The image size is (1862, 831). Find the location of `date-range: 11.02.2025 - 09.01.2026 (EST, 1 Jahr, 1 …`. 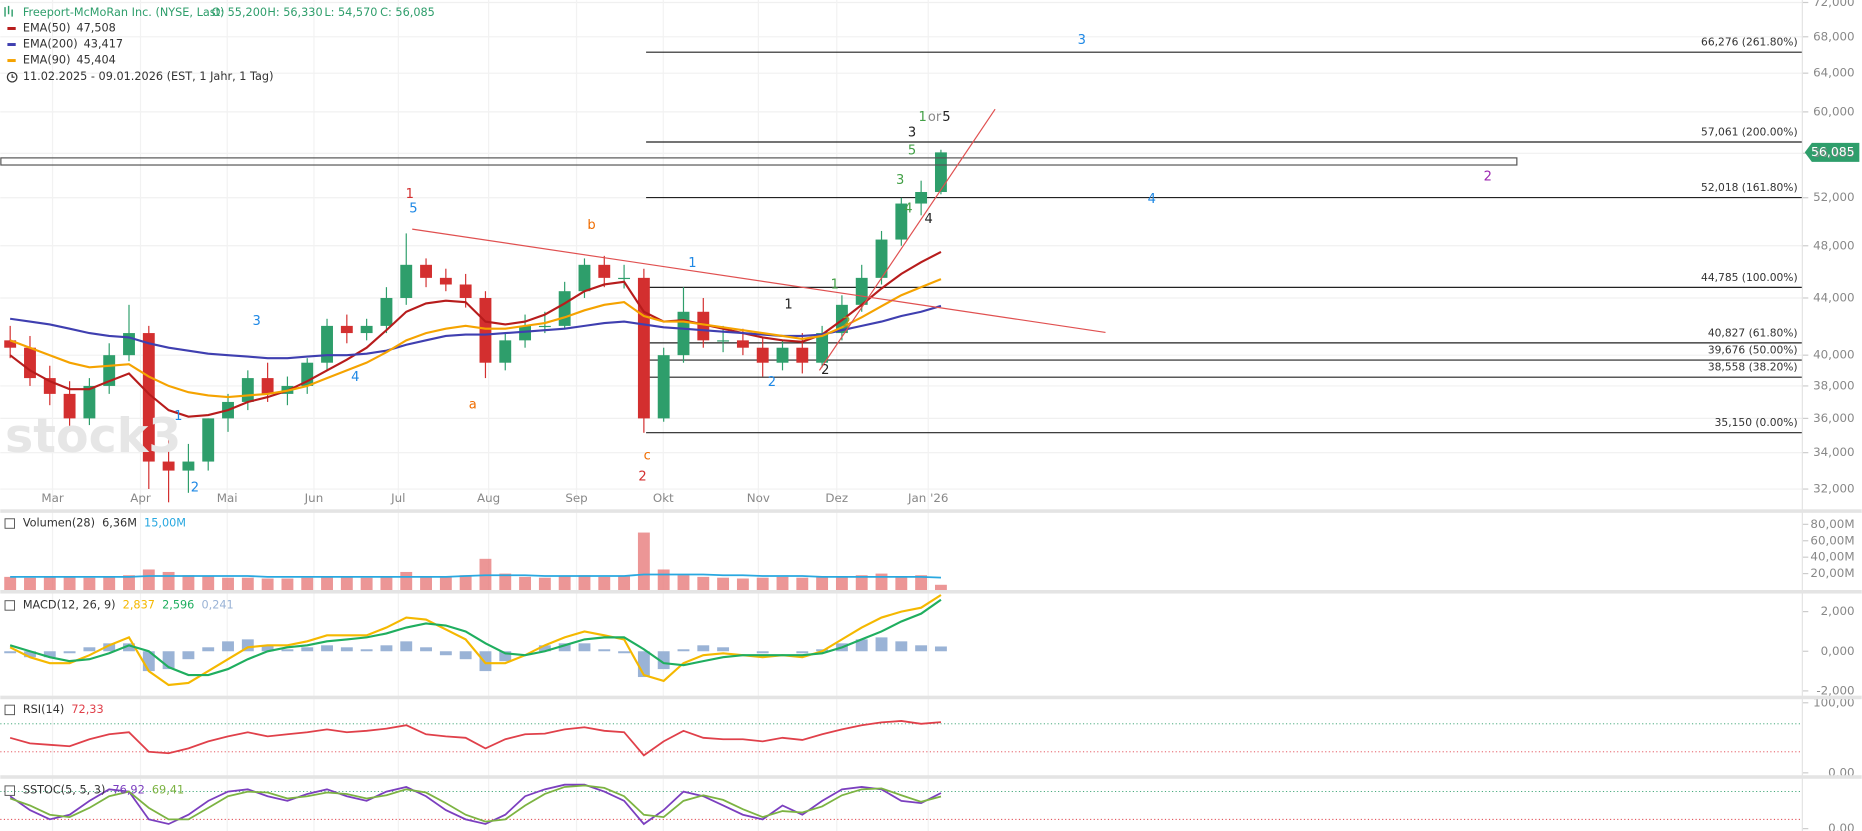

date-range: 11.02.2025 - 09.01.2026 (EST, 1 Jahr, 1 … is located at coordinates (148, 76).